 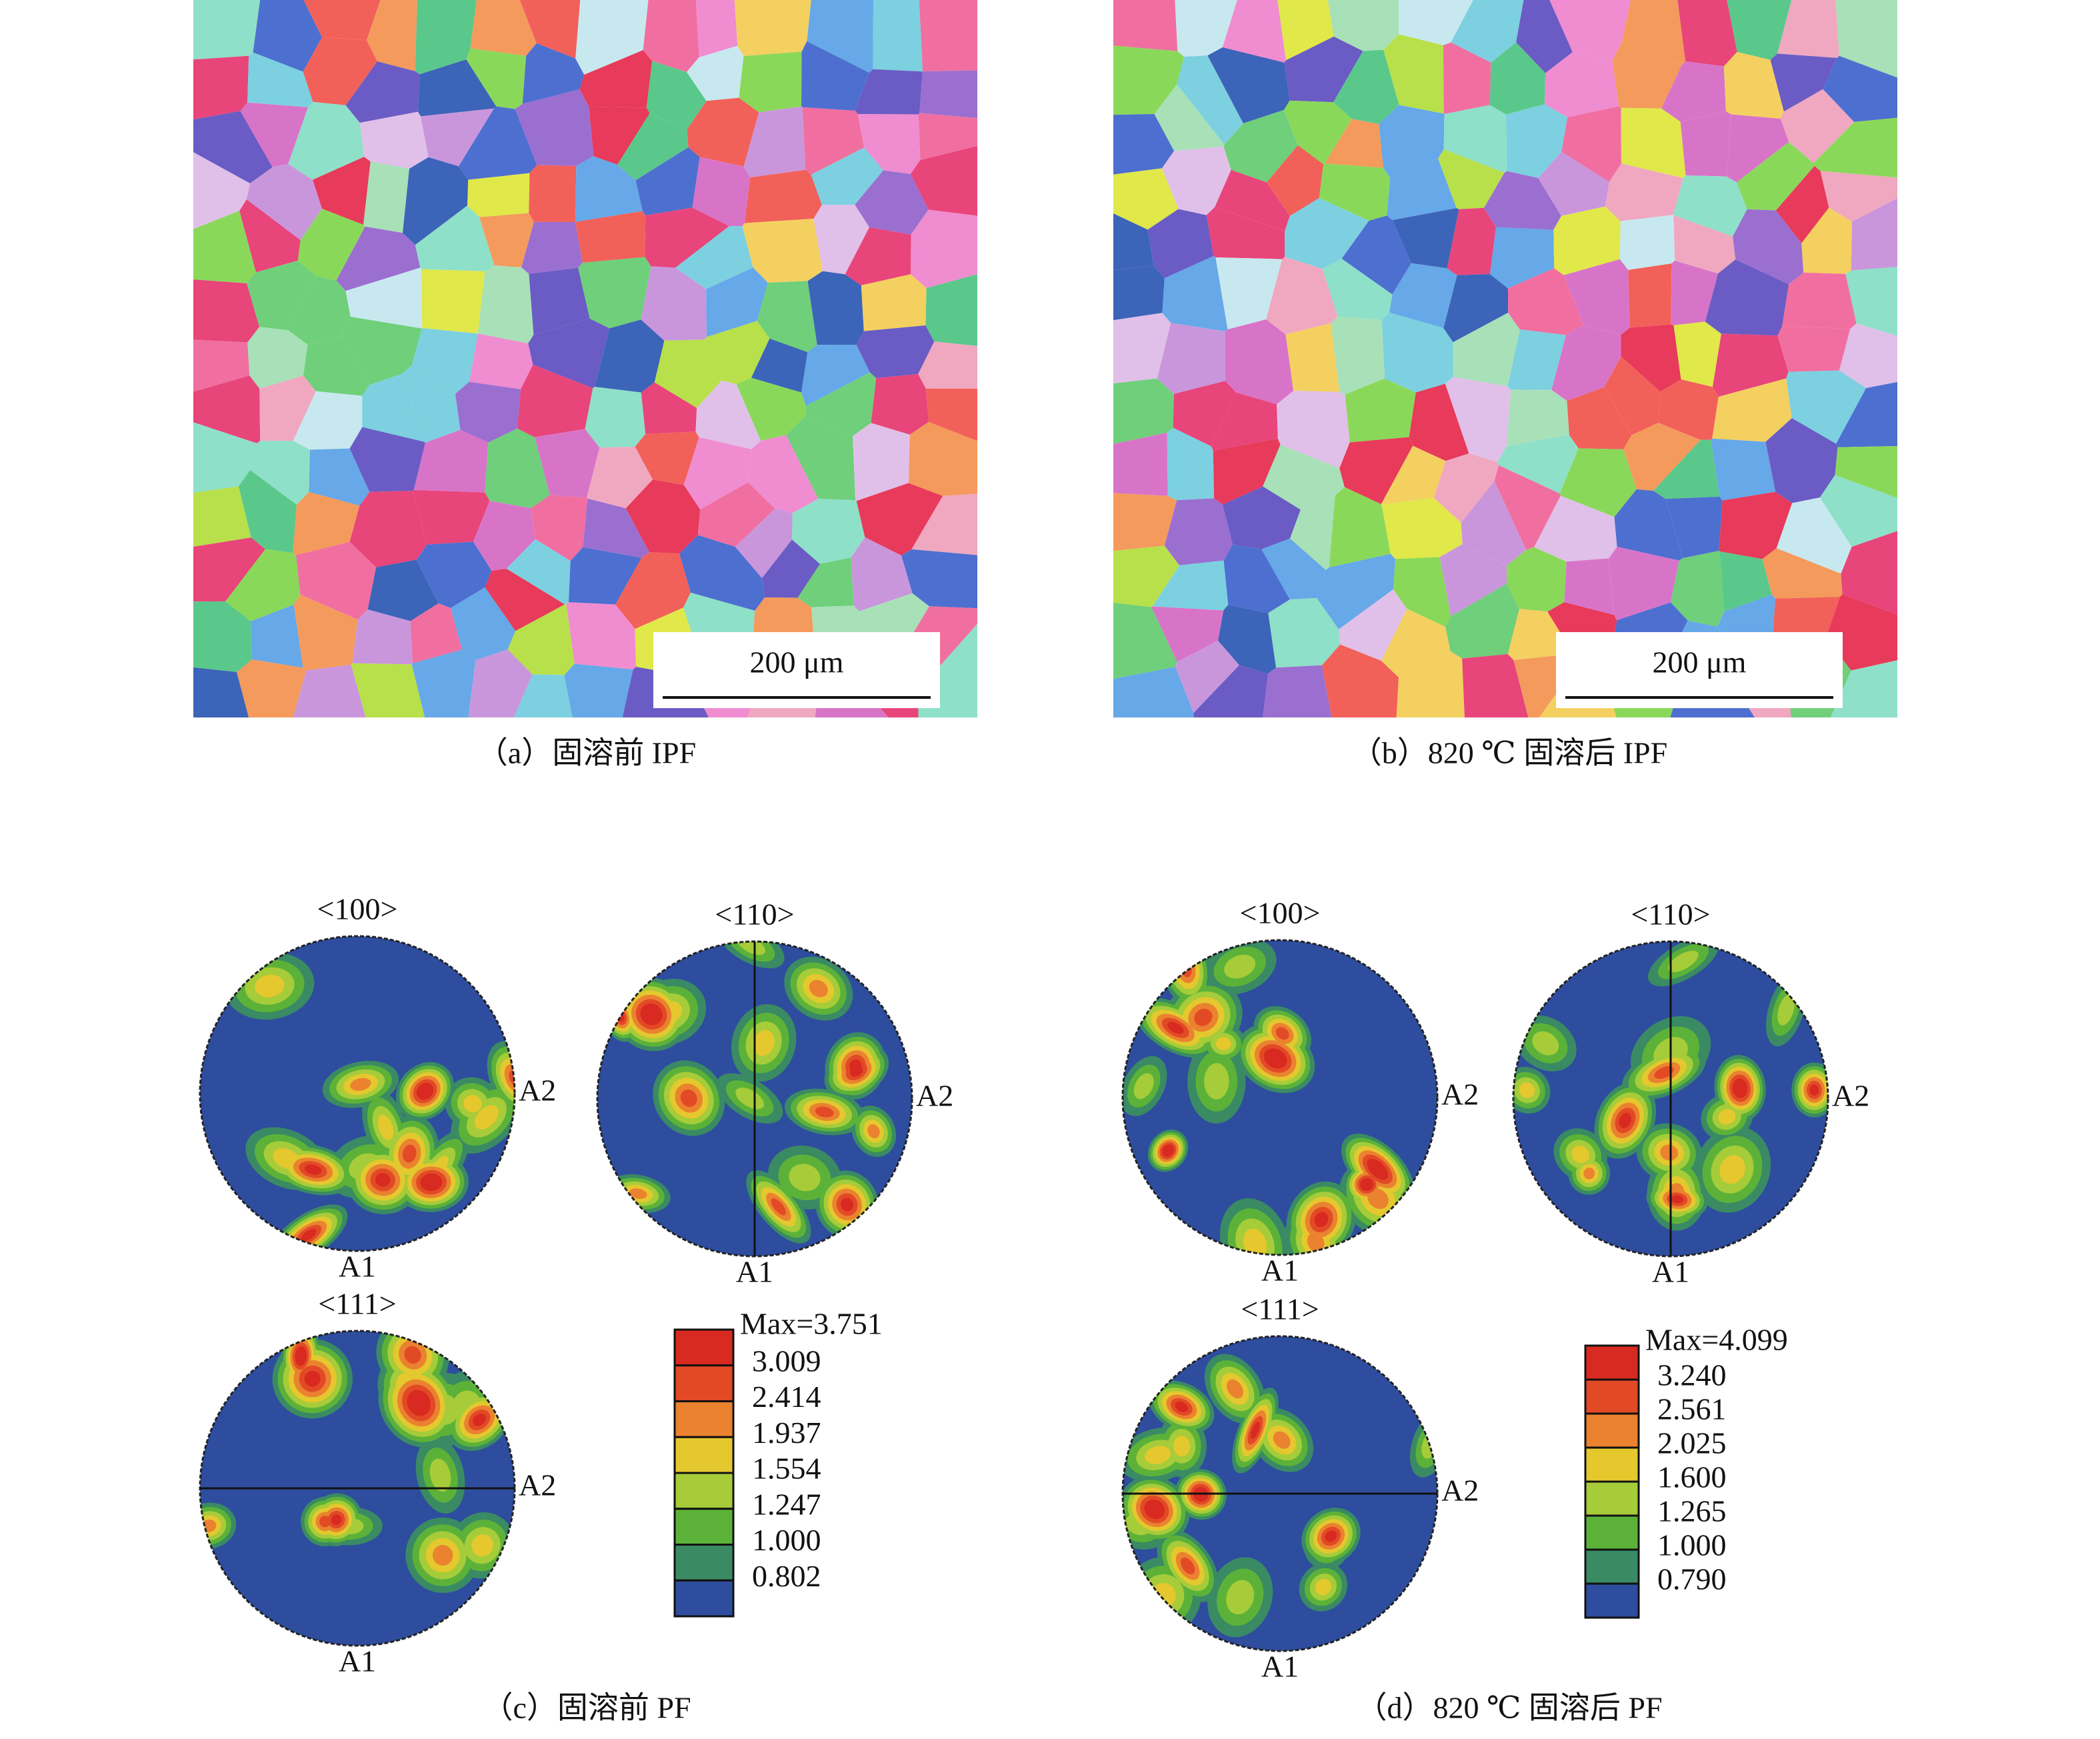 I want to click on pf-axis-label: A2, so click(x=1460, y=1095).